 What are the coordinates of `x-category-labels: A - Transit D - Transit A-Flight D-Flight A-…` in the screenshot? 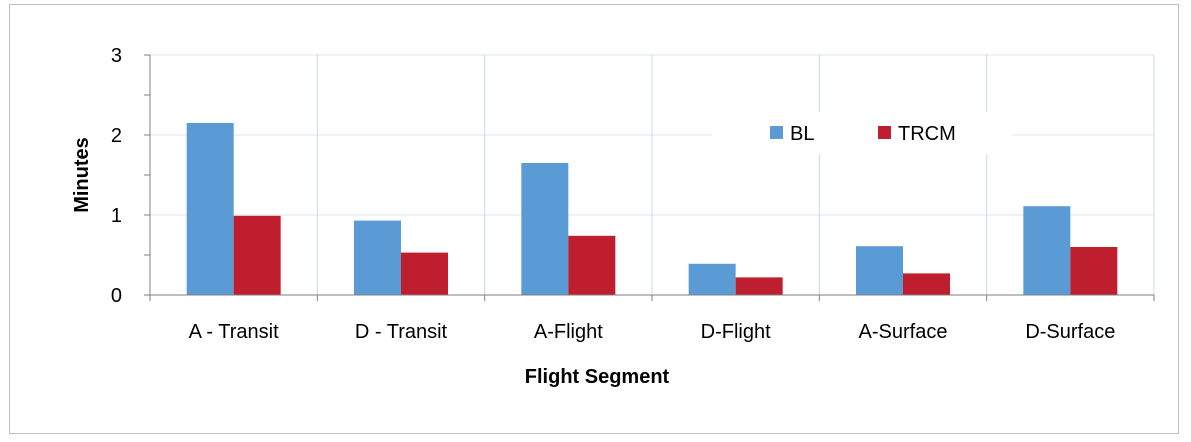 It's located at (652, 332).